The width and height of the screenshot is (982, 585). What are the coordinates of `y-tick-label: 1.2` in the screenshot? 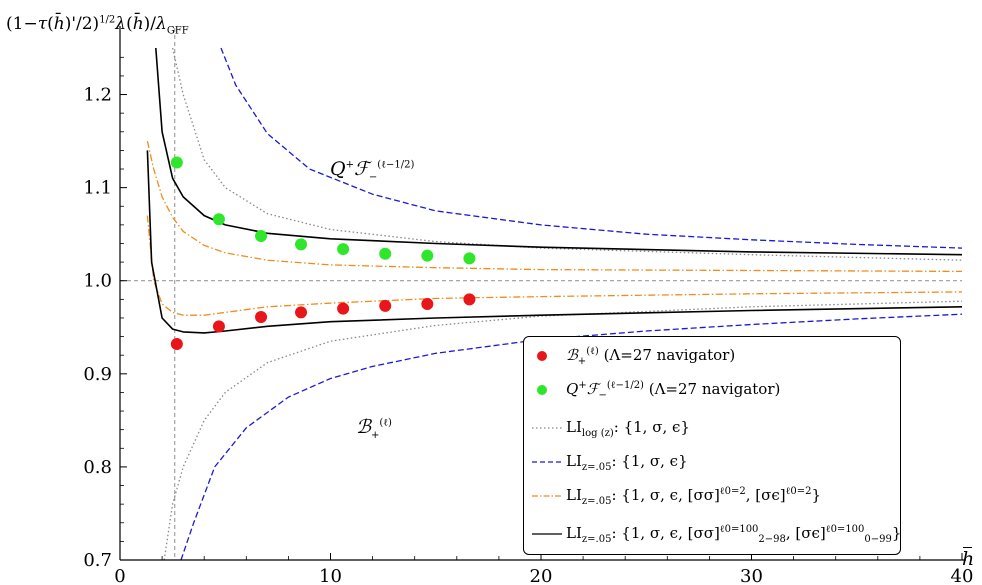 It's located at (97, 95).